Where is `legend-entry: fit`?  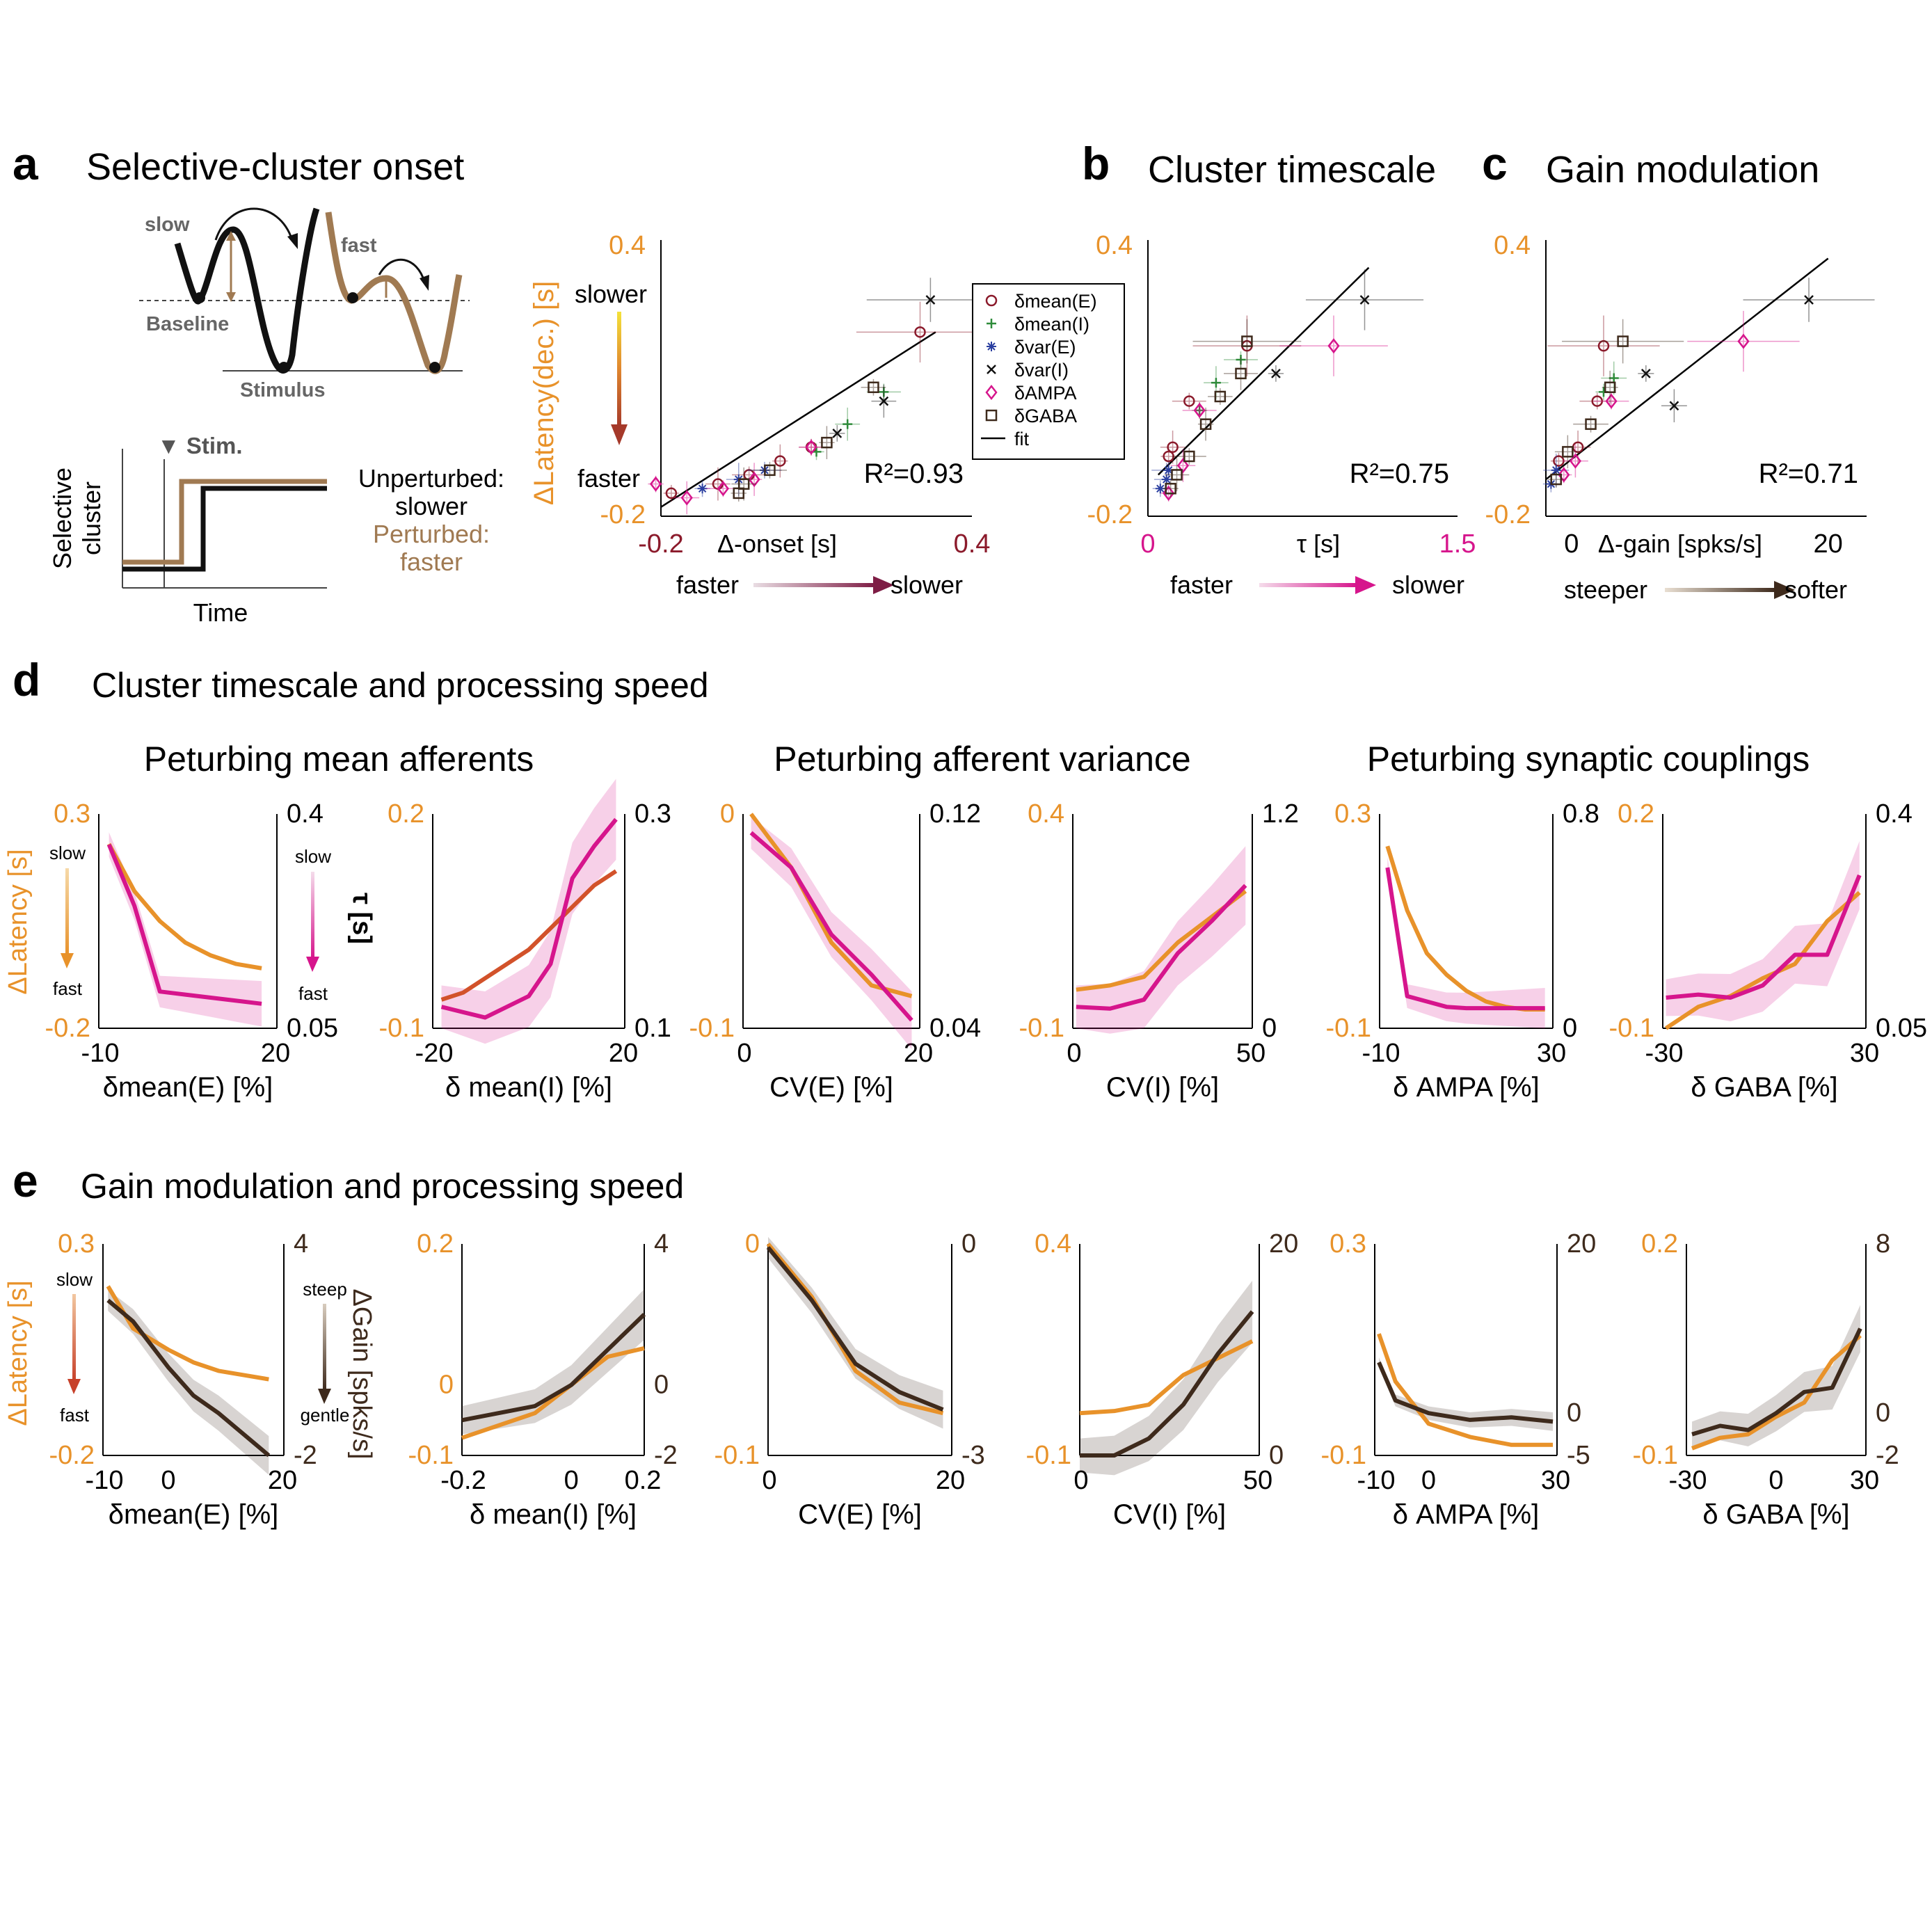
legend-entry: fit is located at coordinates (1022, 439).